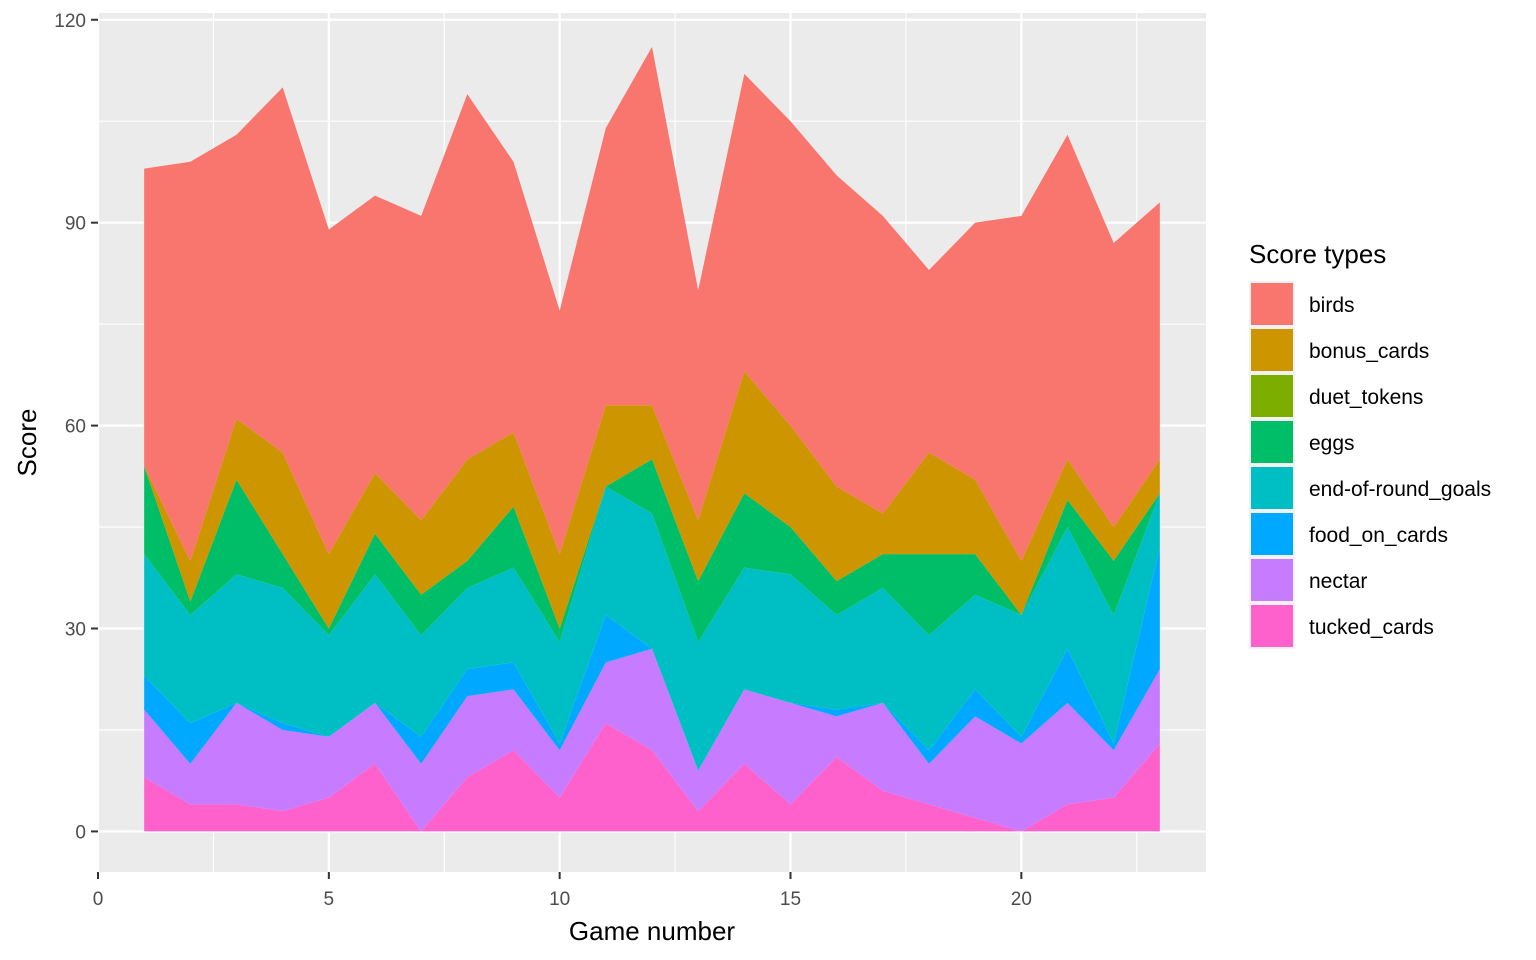 The height and width of the screenshot is (960, 1536). I want to click on legend-item-duet_tokens: duet_tokens, so click(1336, 396).